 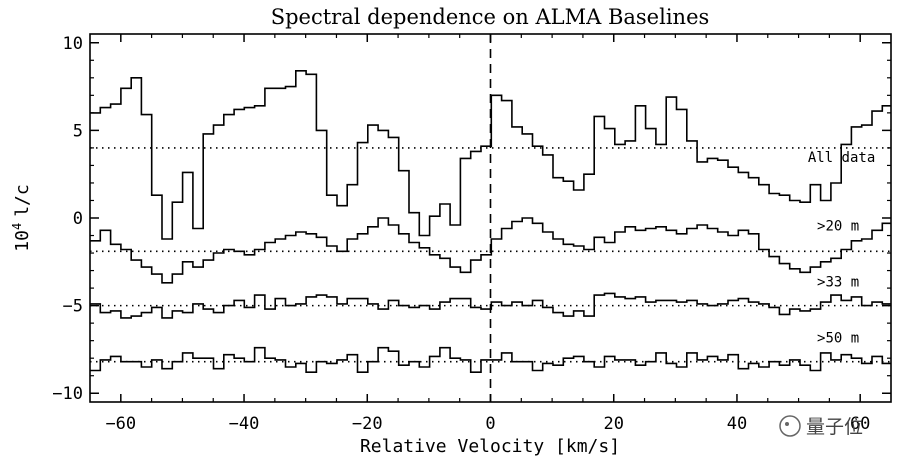 What do you see at coordinates (490, 359) in the screenshot?
I see `series-line-50-m` at bounding box center [490, 359].